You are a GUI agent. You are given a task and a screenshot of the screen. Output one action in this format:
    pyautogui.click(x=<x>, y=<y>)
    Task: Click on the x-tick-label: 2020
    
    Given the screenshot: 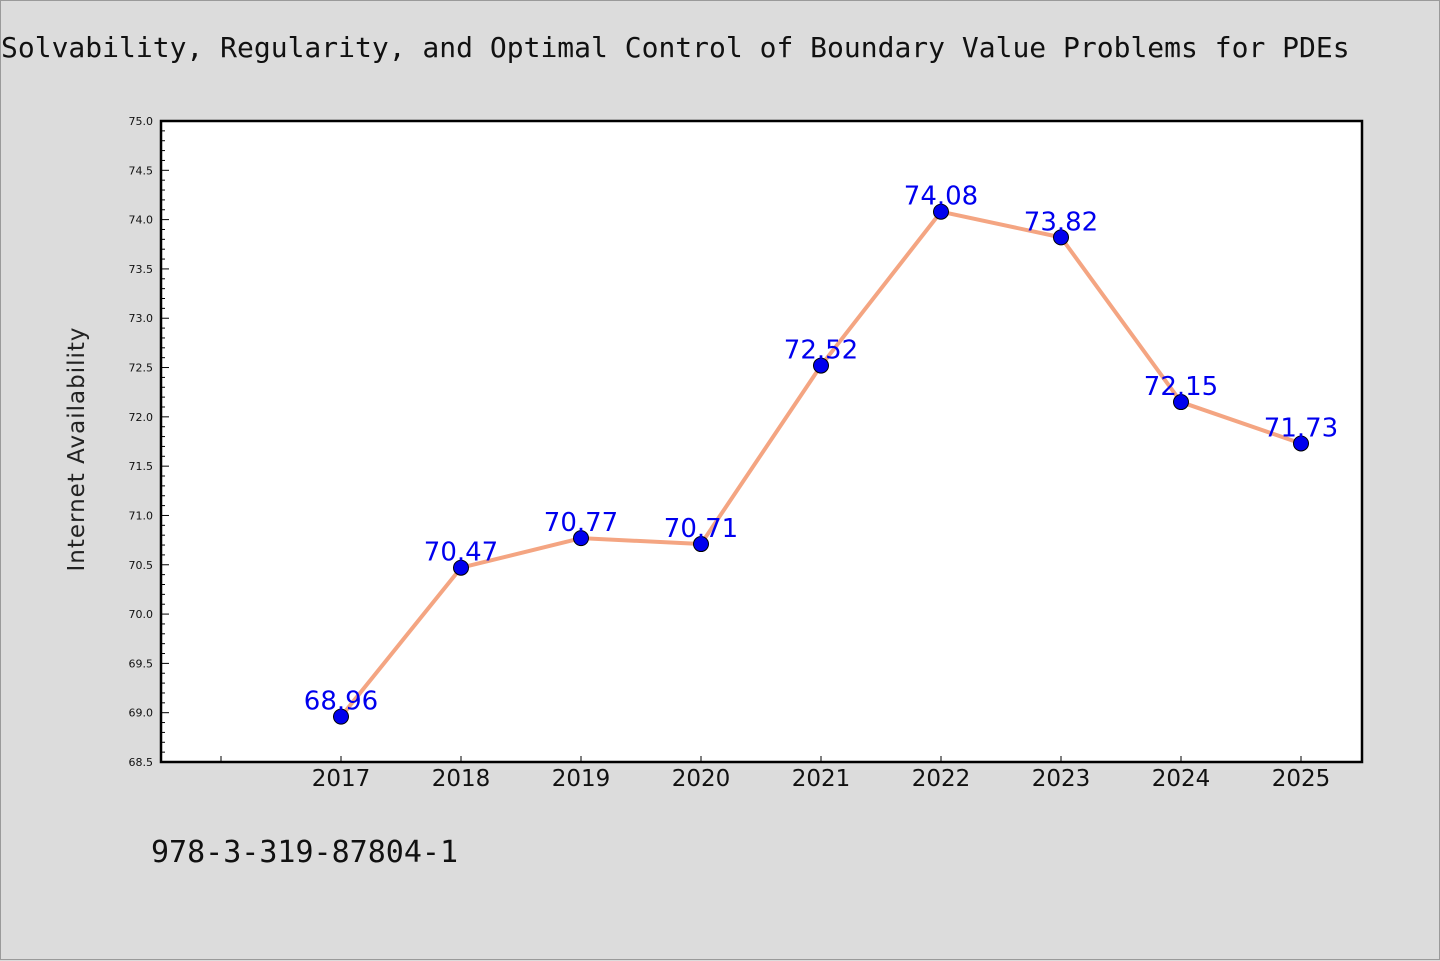 What is the action you would take?
    pyautogui.click(x=701, y=779)
    